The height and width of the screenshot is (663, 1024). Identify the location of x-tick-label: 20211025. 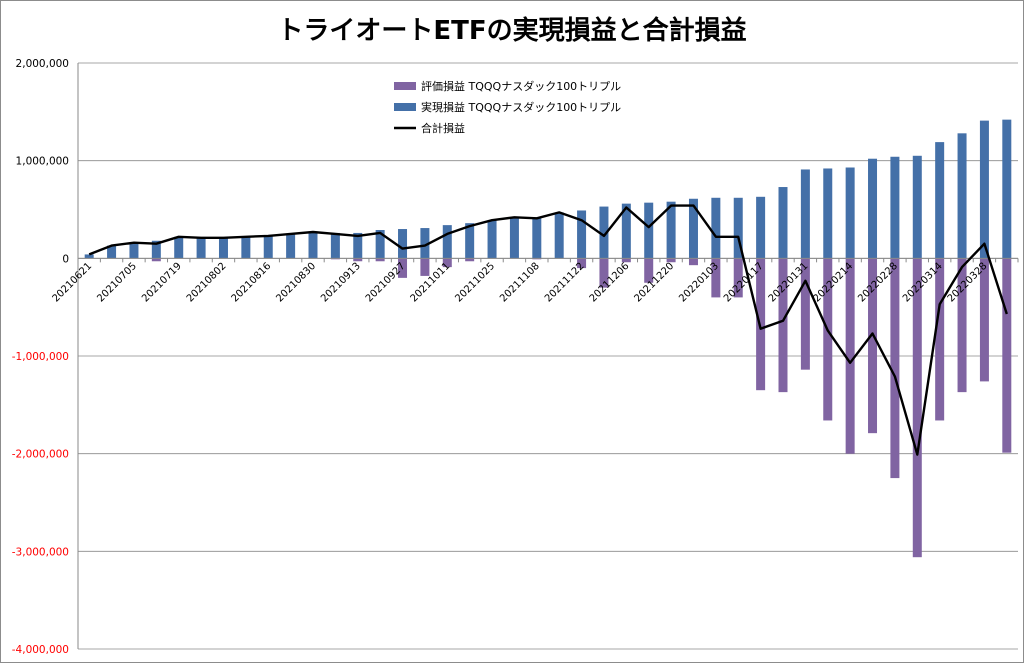
(475, 283).